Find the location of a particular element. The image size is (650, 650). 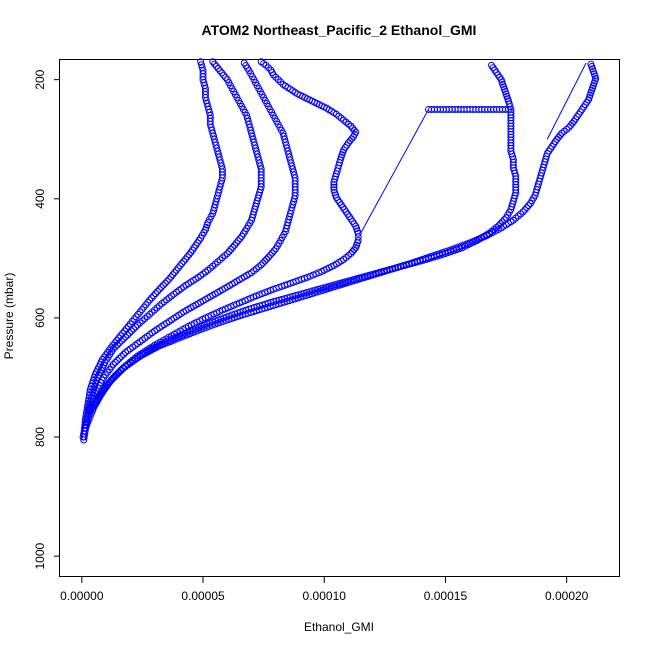

connector-line is located at coordinates (566, 101).